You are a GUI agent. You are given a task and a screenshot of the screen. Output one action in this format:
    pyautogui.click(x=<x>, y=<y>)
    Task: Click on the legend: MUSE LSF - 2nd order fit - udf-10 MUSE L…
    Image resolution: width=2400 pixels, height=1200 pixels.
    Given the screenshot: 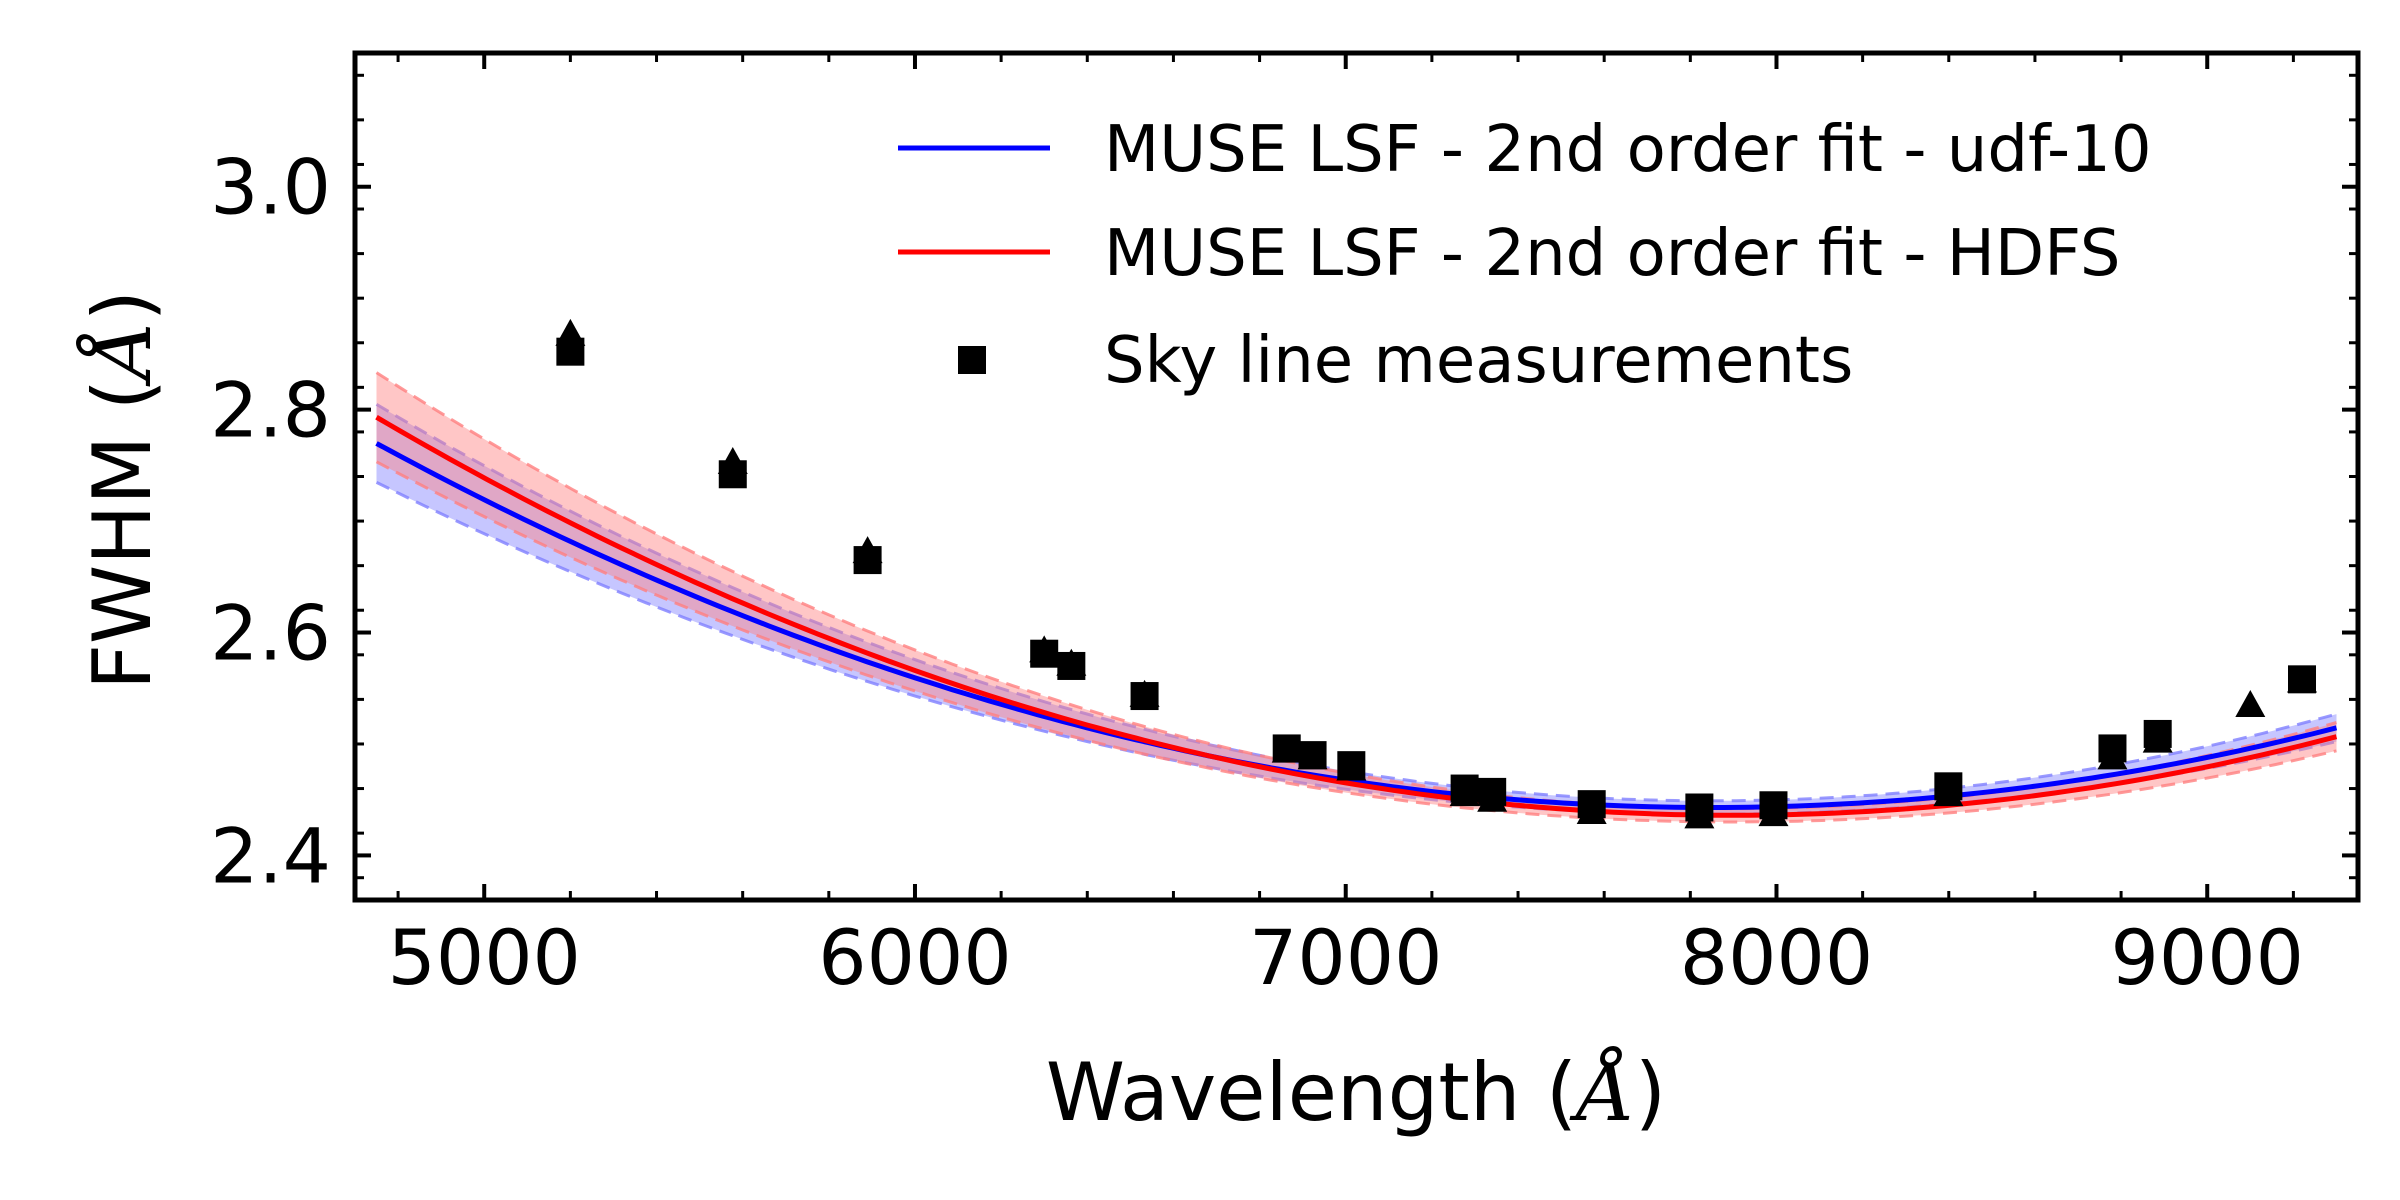 What is the action you would take?
    pyautogui.click(x=1525, y=255)
    